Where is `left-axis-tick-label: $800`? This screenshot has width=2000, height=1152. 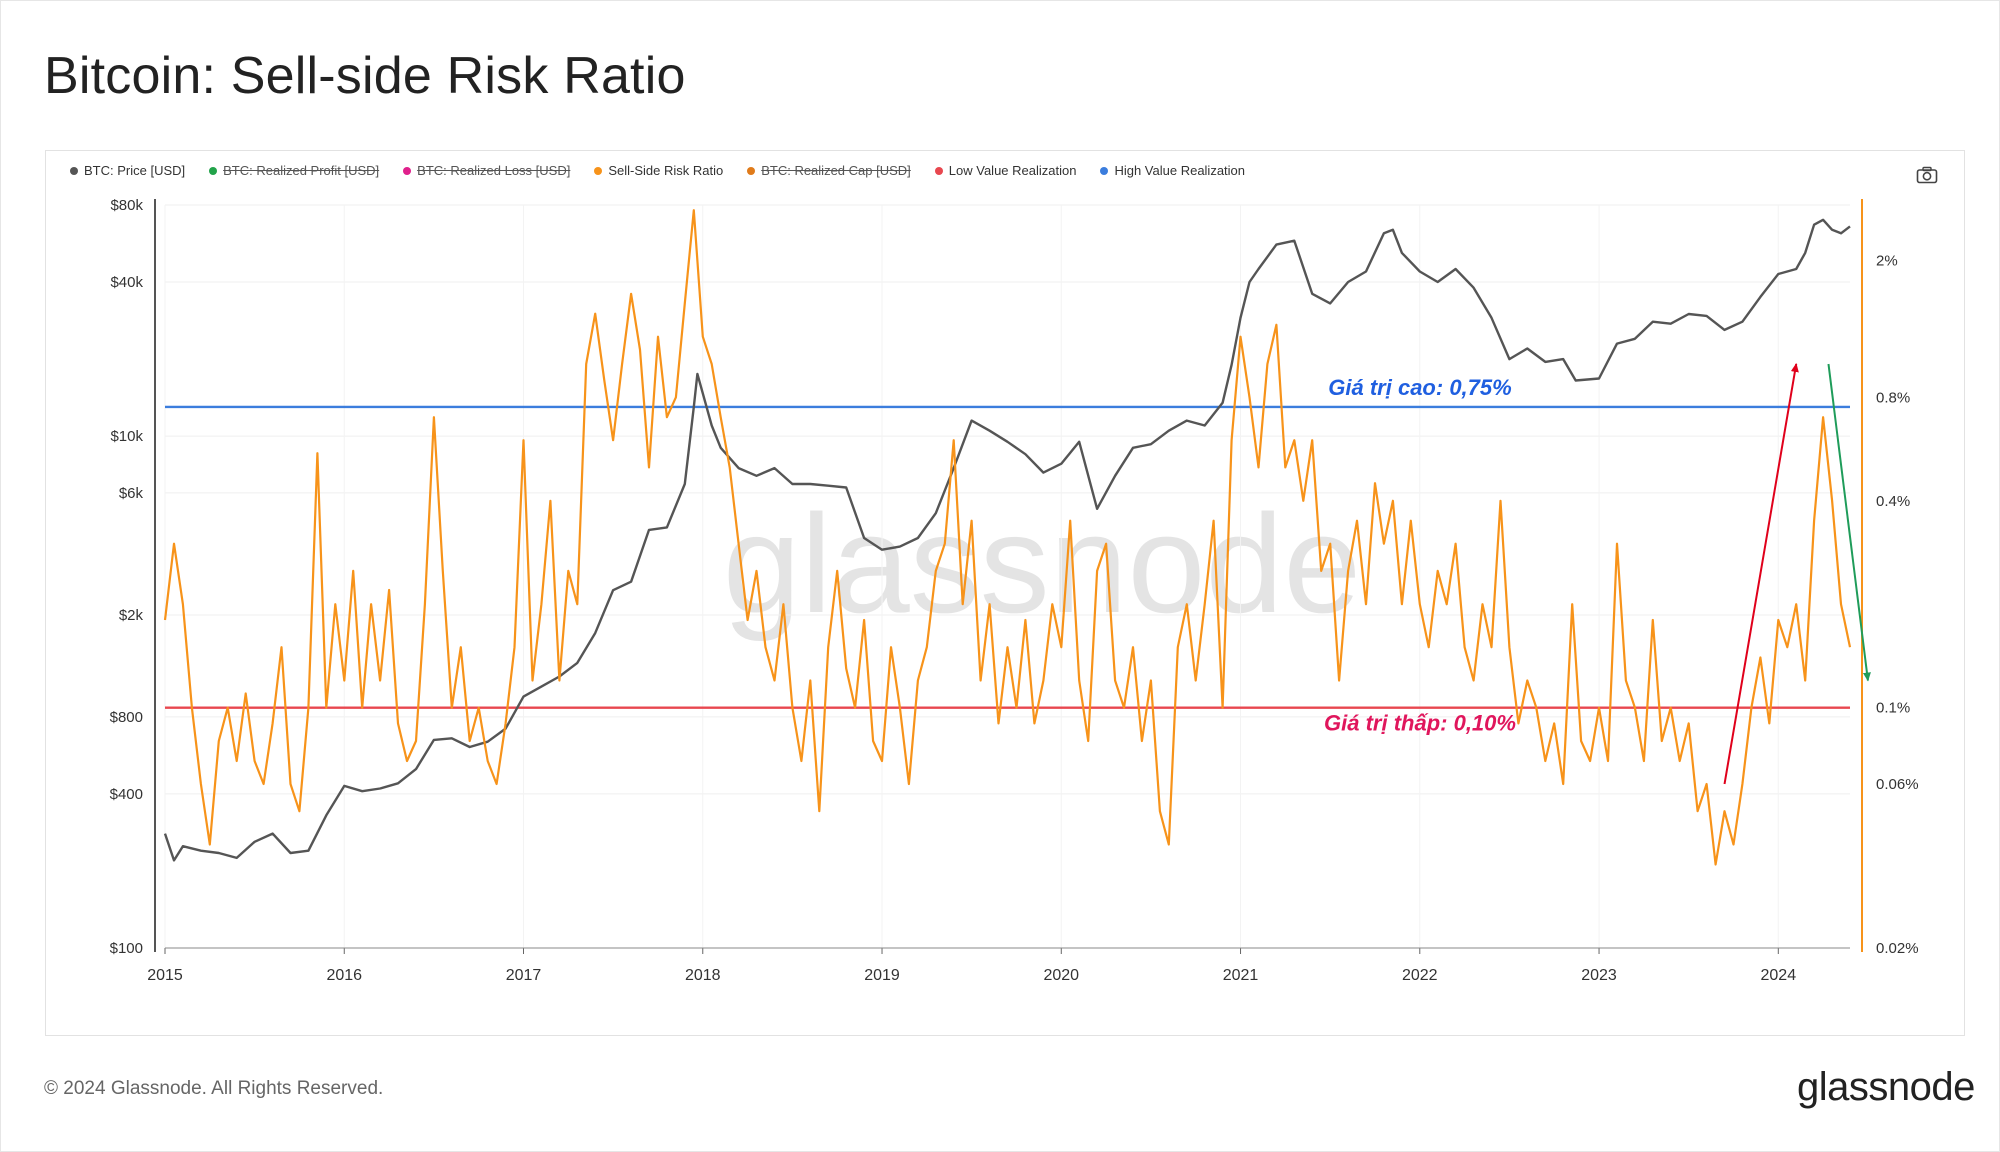
left-axis-tick-label: $800 is located at coordinates (126, 717).